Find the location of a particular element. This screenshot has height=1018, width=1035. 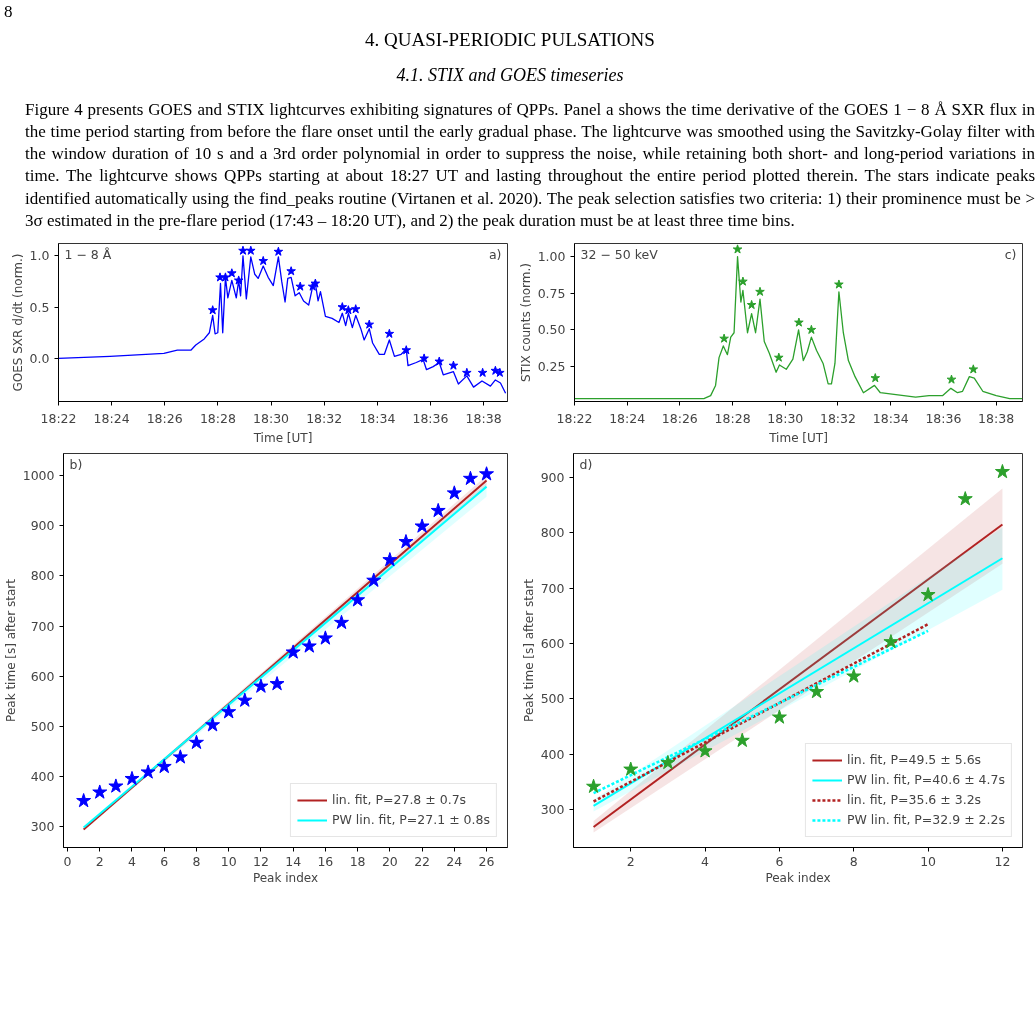

text: 4.1. STIX and GOES timeseries is located at coordinates (510, 76).